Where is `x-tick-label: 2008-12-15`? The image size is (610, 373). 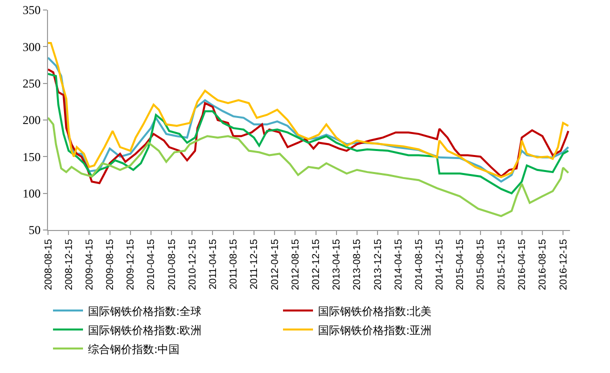
x-tick-label: 2008-12-15 is located at coordinates (69, 264).